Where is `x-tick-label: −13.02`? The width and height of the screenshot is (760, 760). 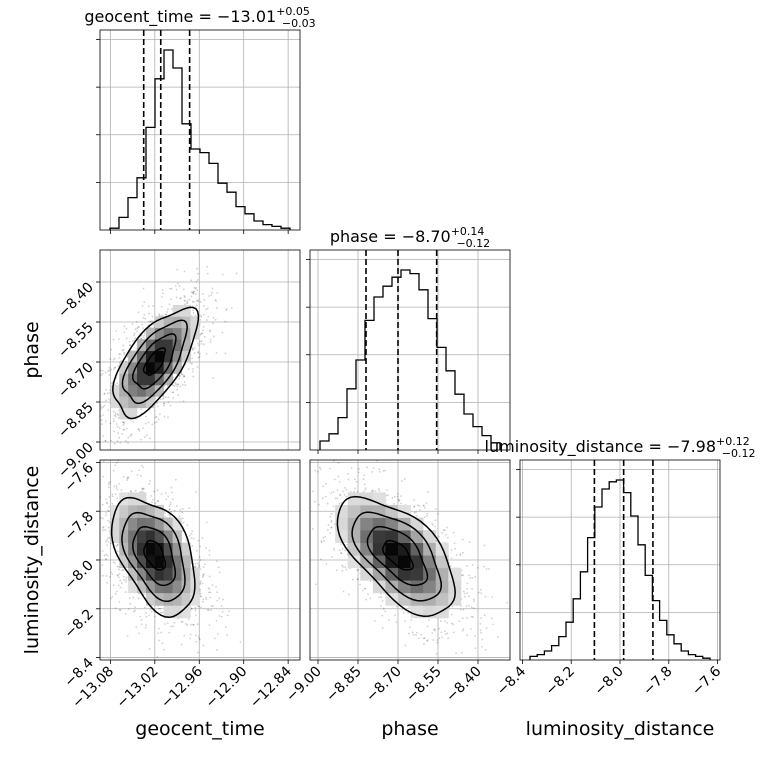
x-tick-label: −13.02 is located at coordinates (138, 688).